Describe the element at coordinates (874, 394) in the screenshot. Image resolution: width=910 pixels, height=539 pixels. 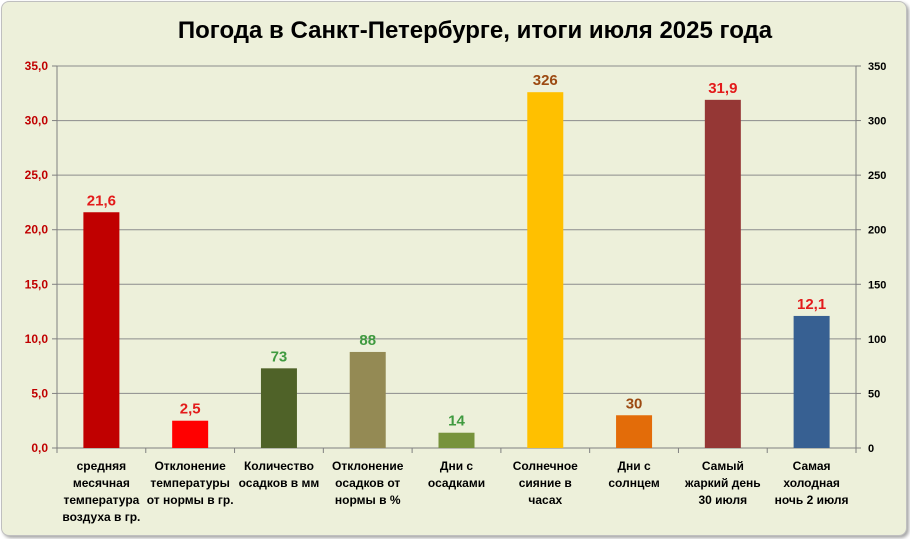
I see `right-tick-label: 50` at that location.